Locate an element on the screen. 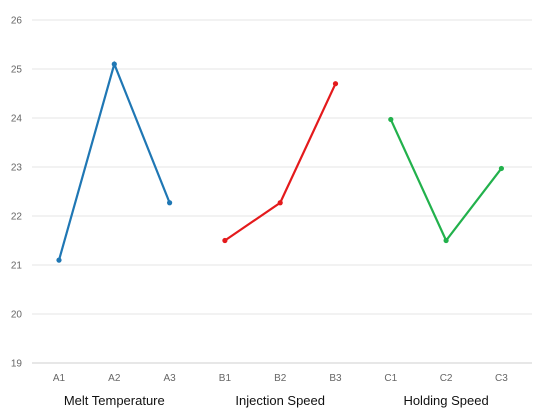 This screenshot has width=550, height=419. y-tick-label: 23 is located at coordinates (17, 168).